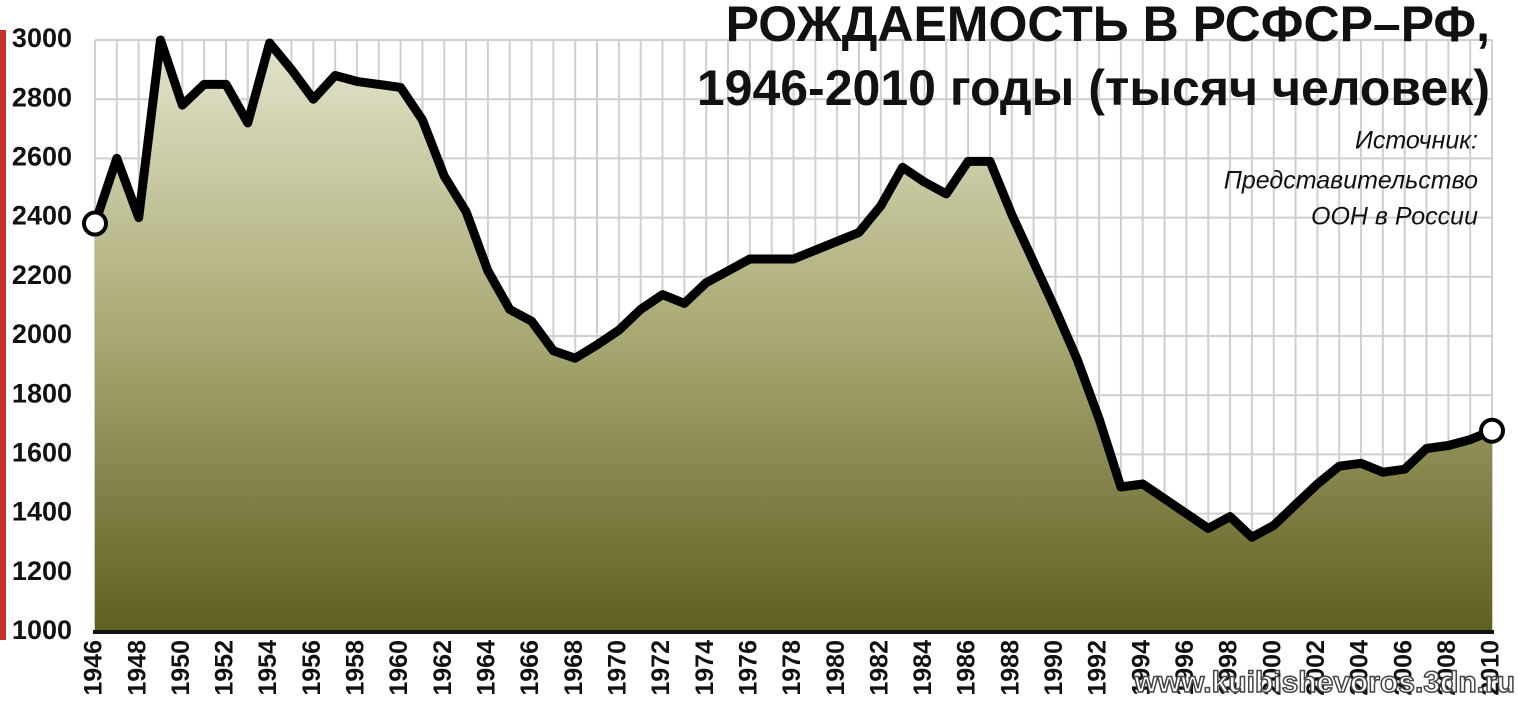  What do you see at coordinates (1316, 668) in the screenshot?
I see `x-tick-label: 2002` at bounding box center [1316, 668].